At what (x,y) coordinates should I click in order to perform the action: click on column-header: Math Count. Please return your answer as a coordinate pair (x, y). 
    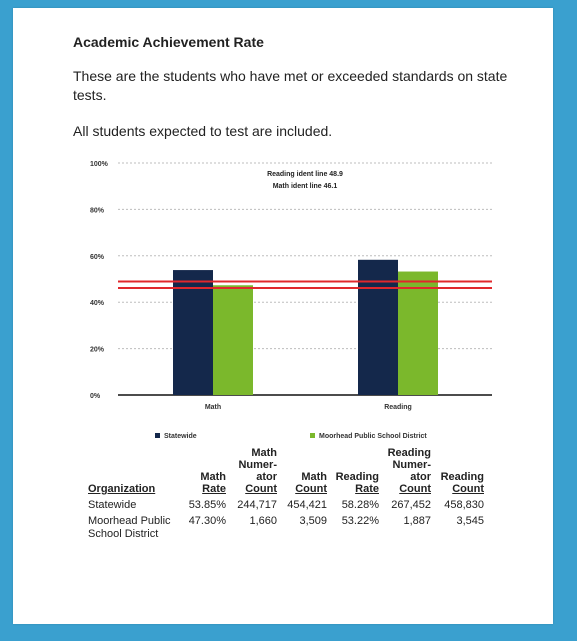
    Looking at the image, I should click on (311, 483).